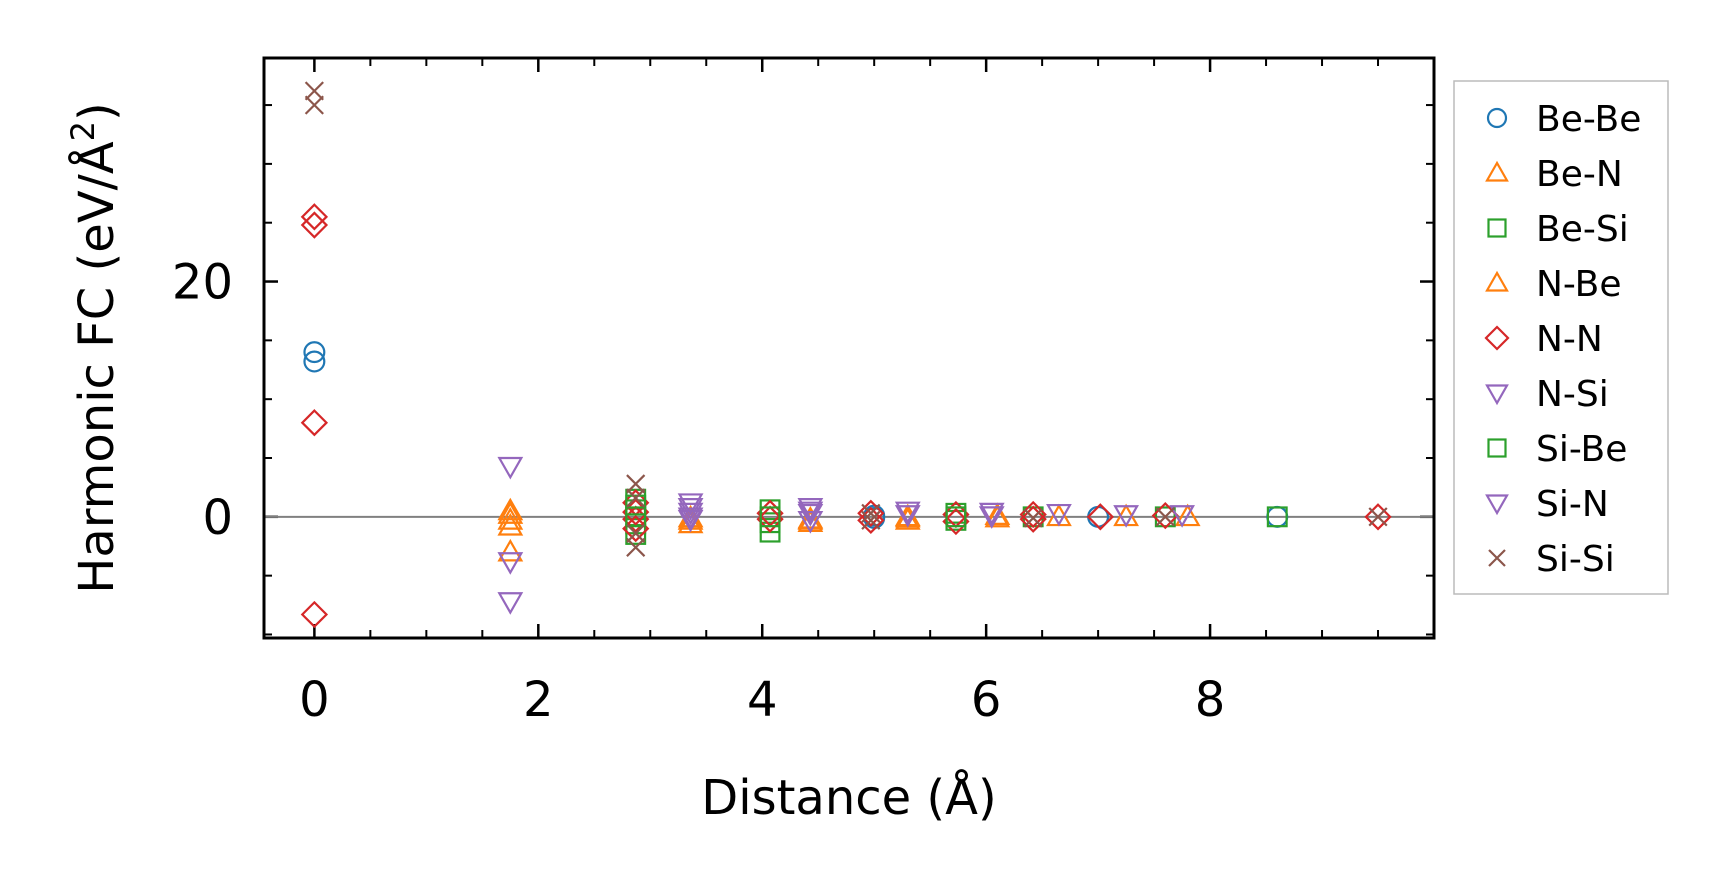  I want to click on series-n-si, so click(846, 535).